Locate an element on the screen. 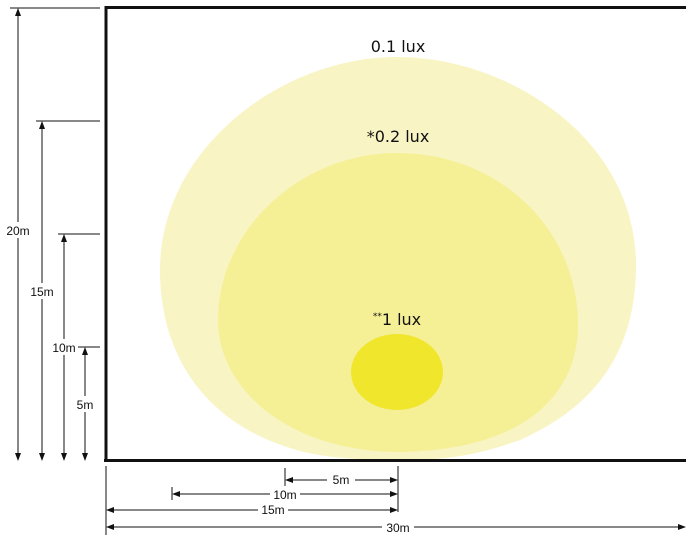  dim-h5-arrow-left is located at coordinates (289, 480).